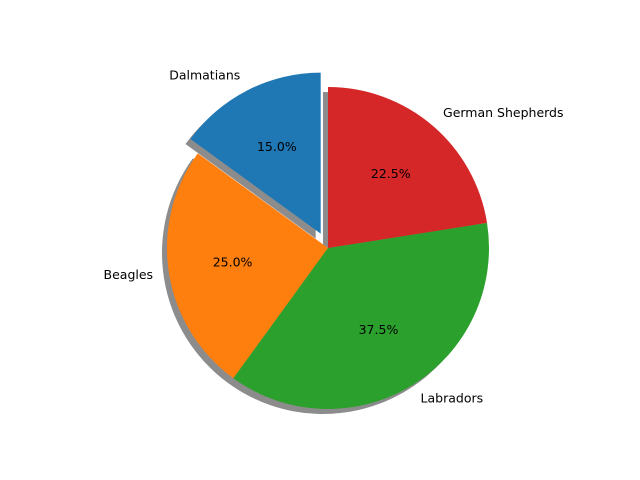  What do you see at coordinates (391, 173) in the screenshot?
I see `value-label: 22.5%` at bounding box center [391, 173].